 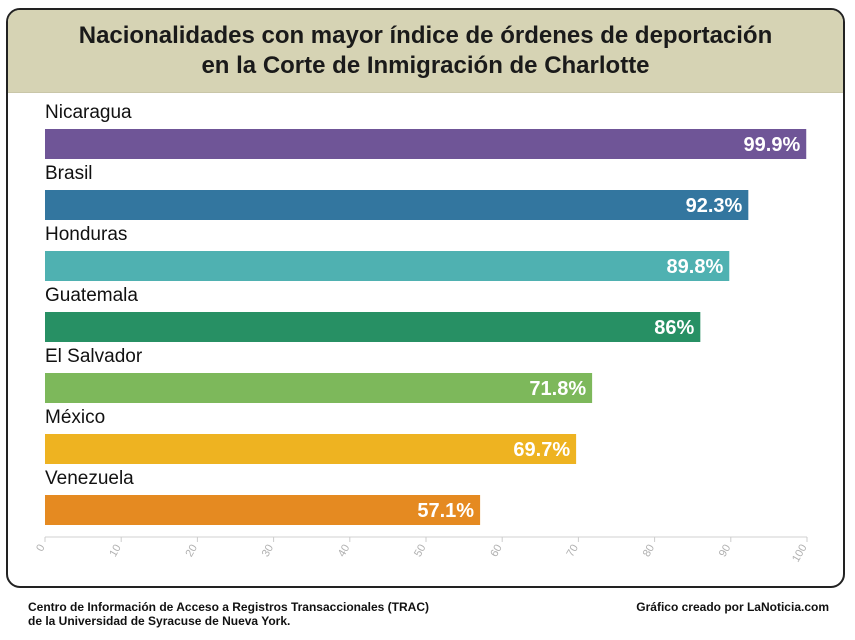 I want to click on bar-guatemala, so click(x=373, y=327).